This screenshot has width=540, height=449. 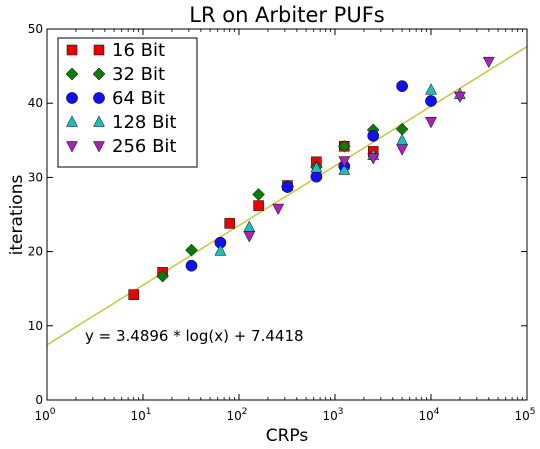 I want to click on x-tick-label: 10⁴, so click(x=428, y=415).